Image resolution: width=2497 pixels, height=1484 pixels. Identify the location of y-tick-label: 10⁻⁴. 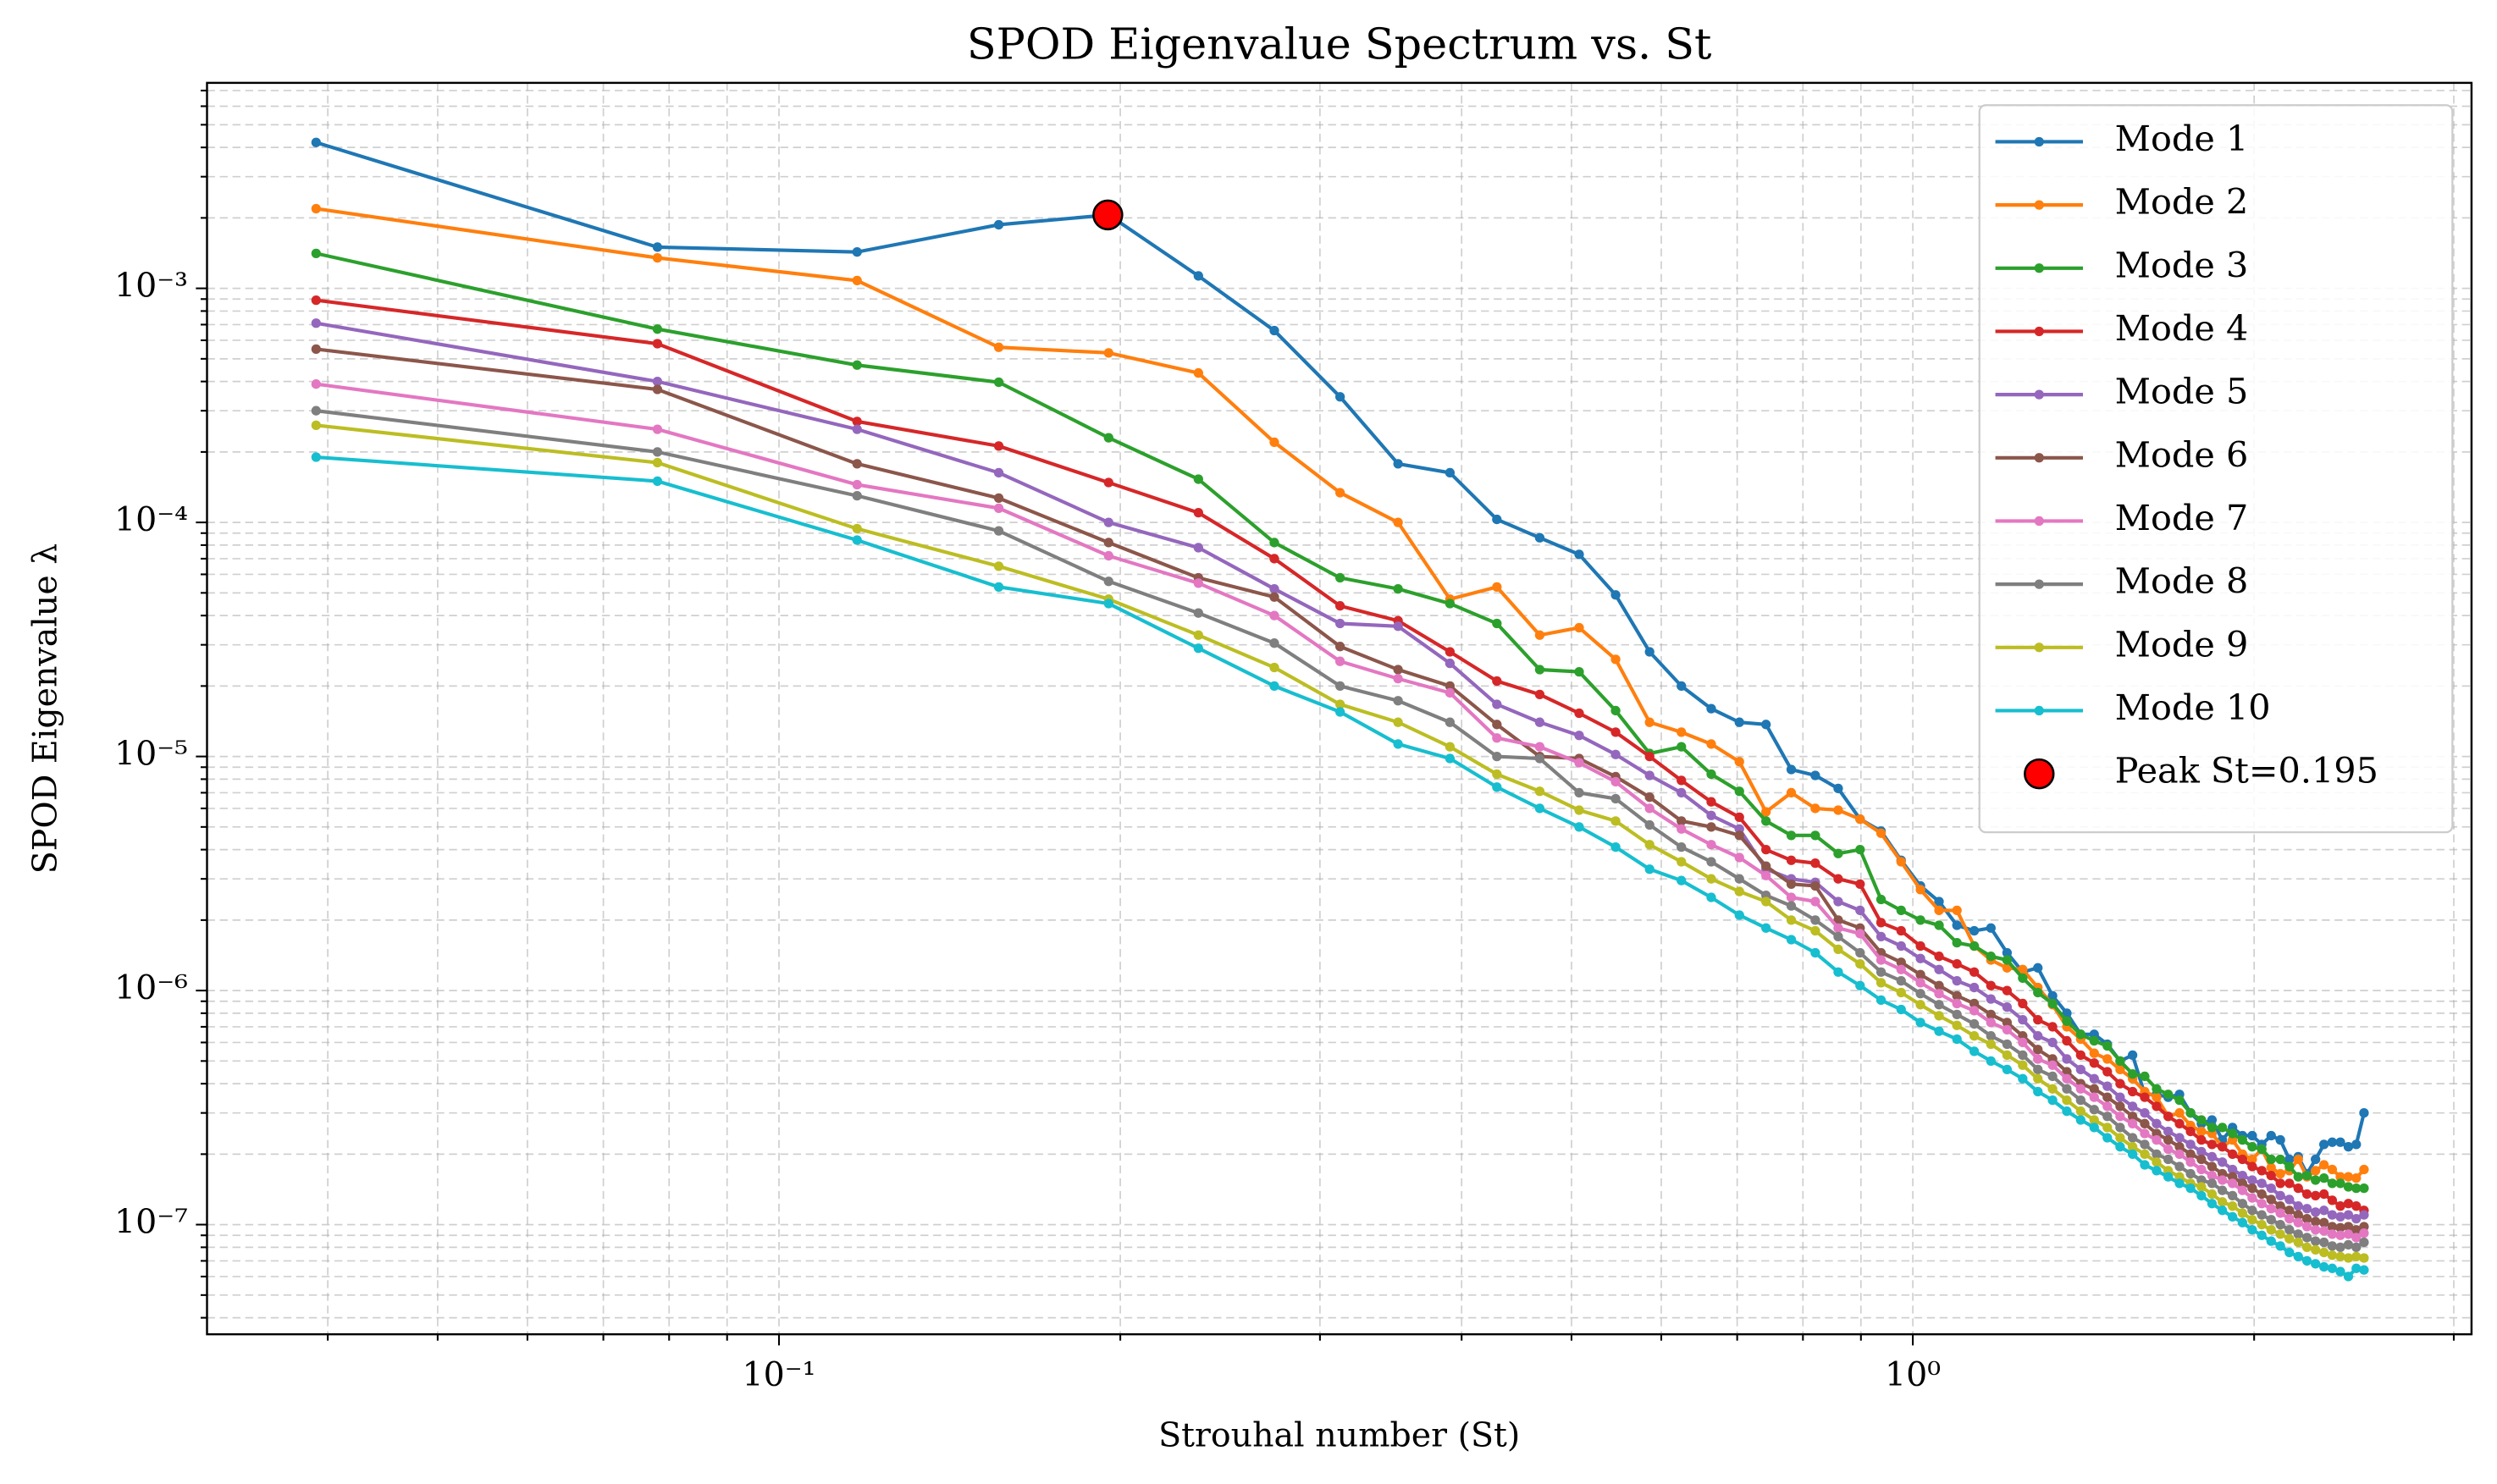
(151, 519).